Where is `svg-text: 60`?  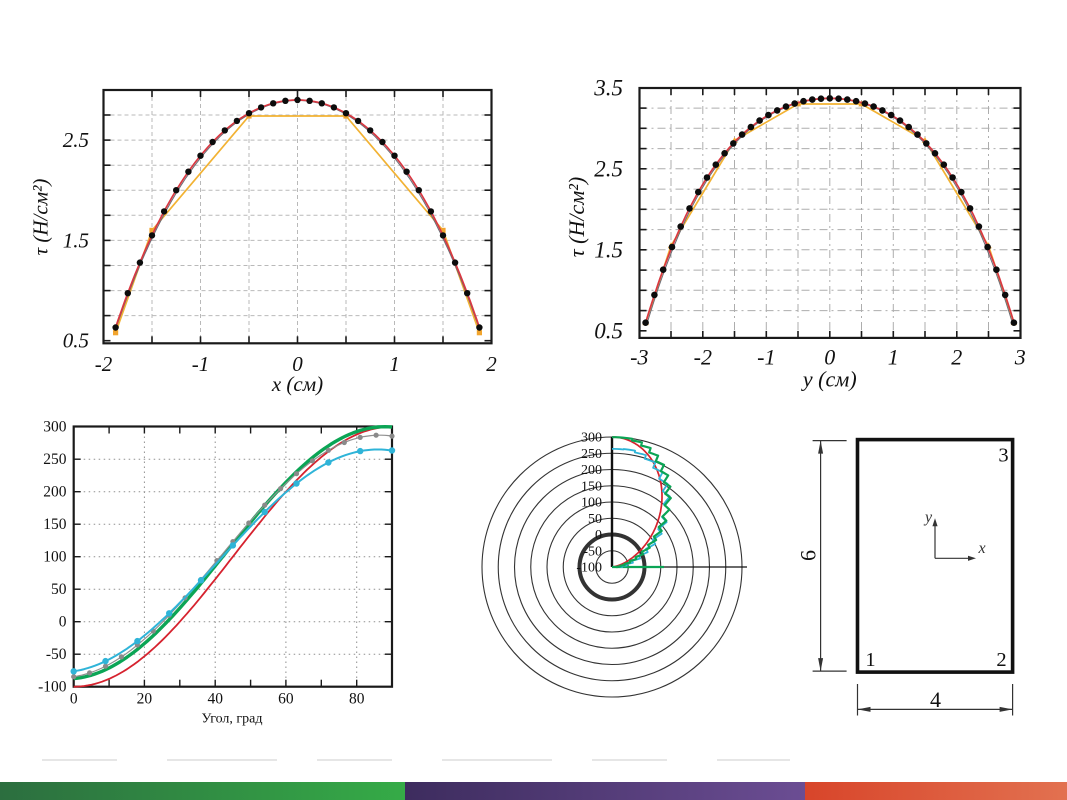
svg-text: 60 is located at coordinates (286, 699).